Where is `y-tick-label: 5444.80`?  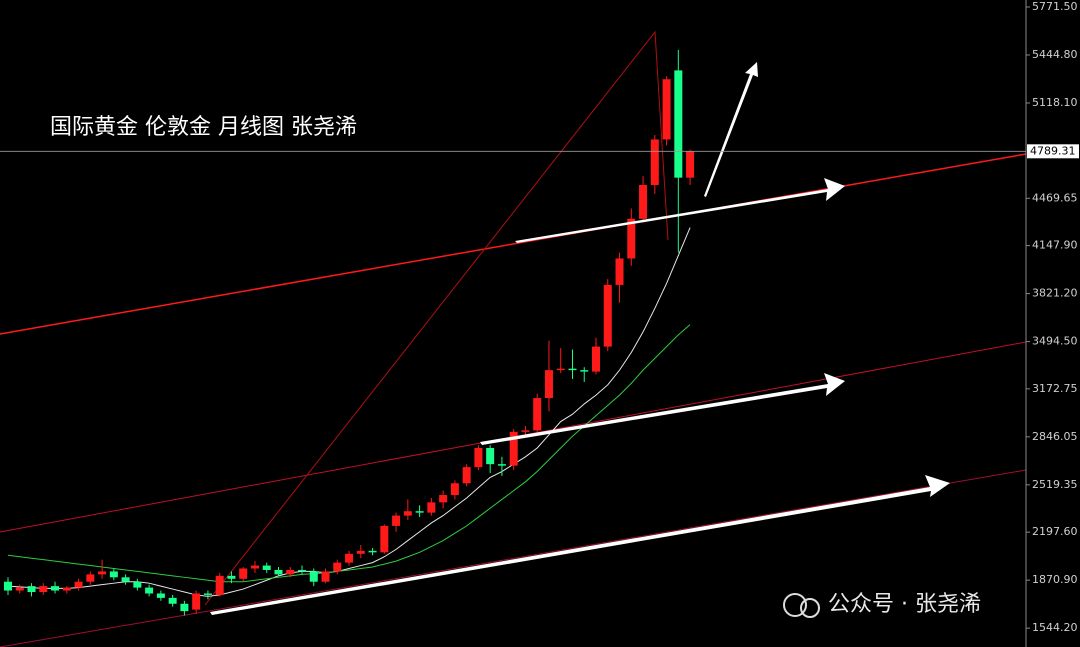 y-tick-label: 5444.80 is located at coordinates (1055, 54).